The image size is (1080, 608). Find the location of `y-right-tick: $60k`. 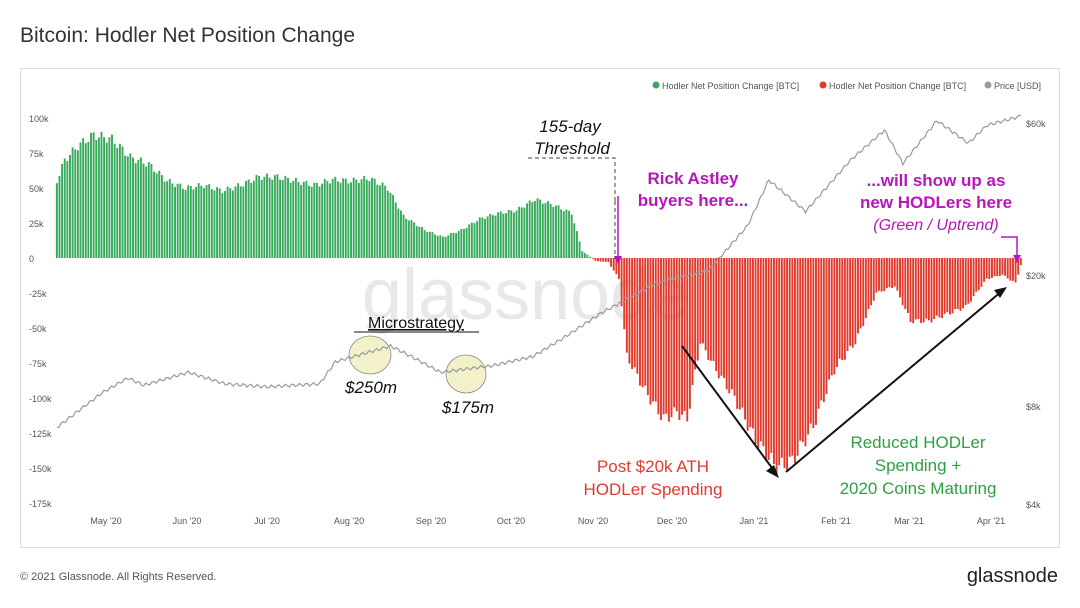

y-right-tick: $60k is located at coordinates (1036, 124).